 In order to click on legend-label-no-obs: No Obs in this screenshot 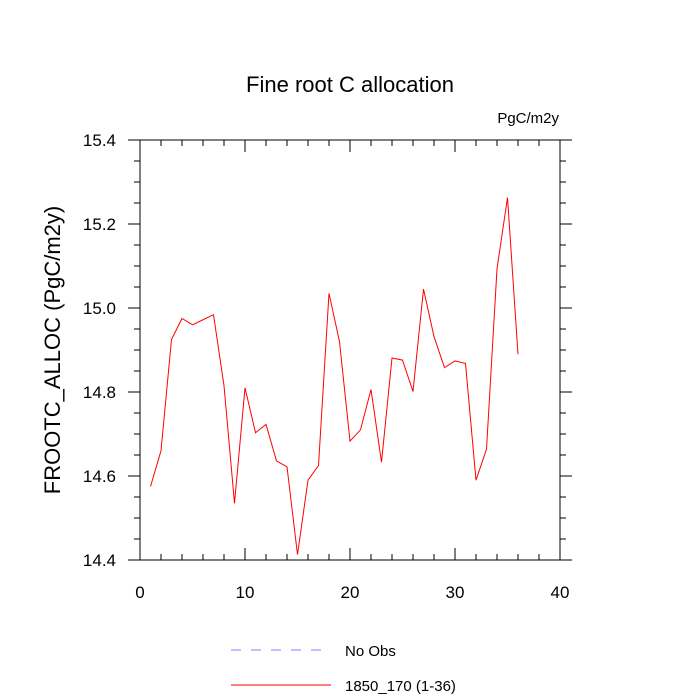, I will do `click(370, 651)`.